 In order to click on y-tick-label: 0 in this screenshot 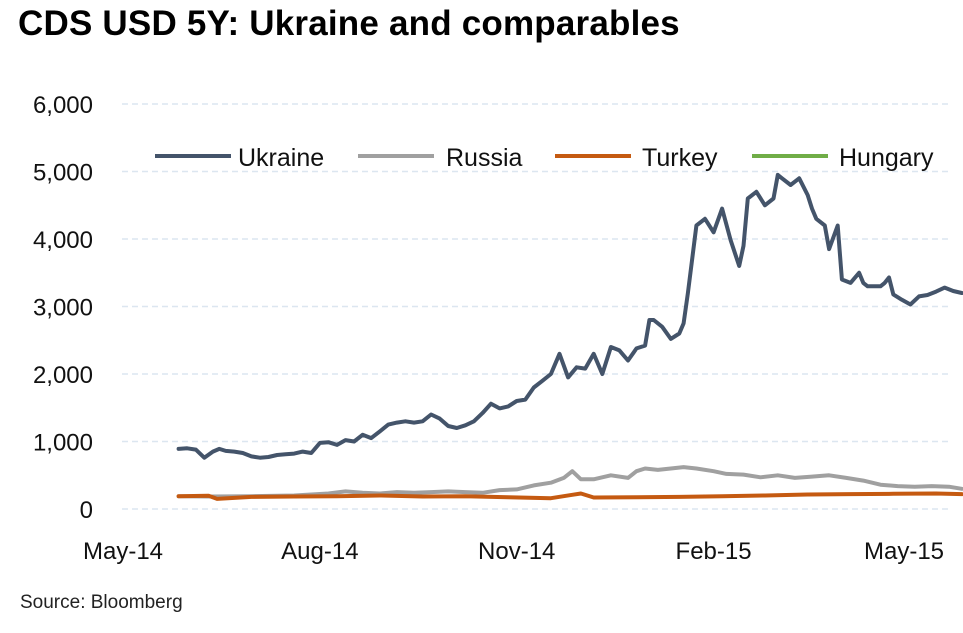, I will do `click(86, 510)`.